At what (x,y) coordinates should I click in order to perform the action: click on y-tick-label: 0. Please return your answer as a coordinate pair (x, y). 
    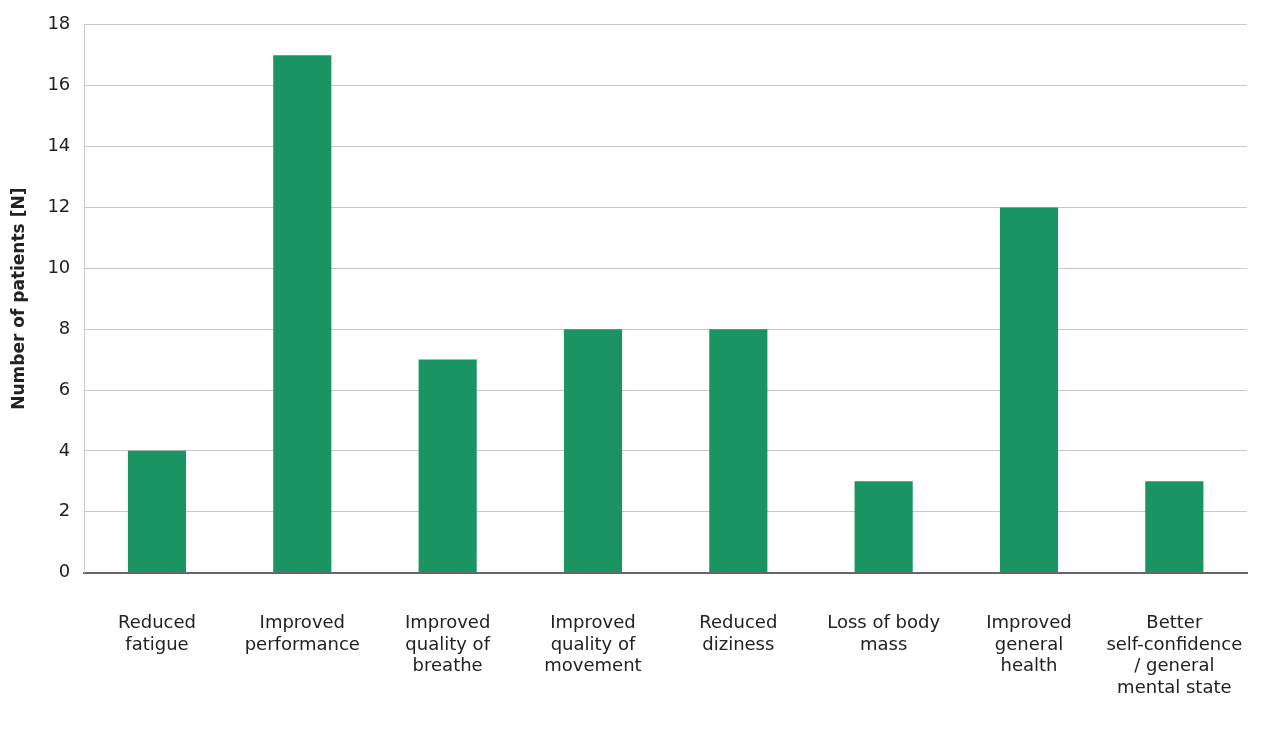
    Looking at the image, I should click on (64, 571).